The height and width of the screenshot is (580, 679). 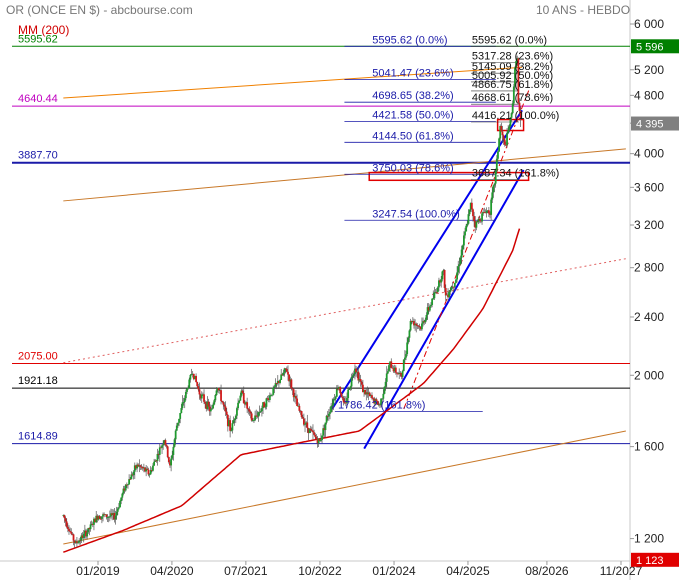 I want to click on price-badge, so click(x=655, y=46).